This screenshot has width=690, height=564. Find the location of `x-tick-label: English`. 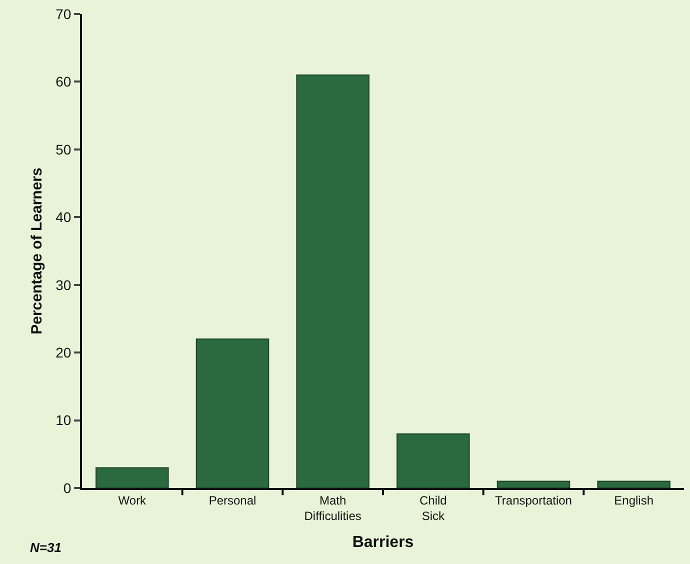

x-tick-label: English is located at coordinates (634, 500).